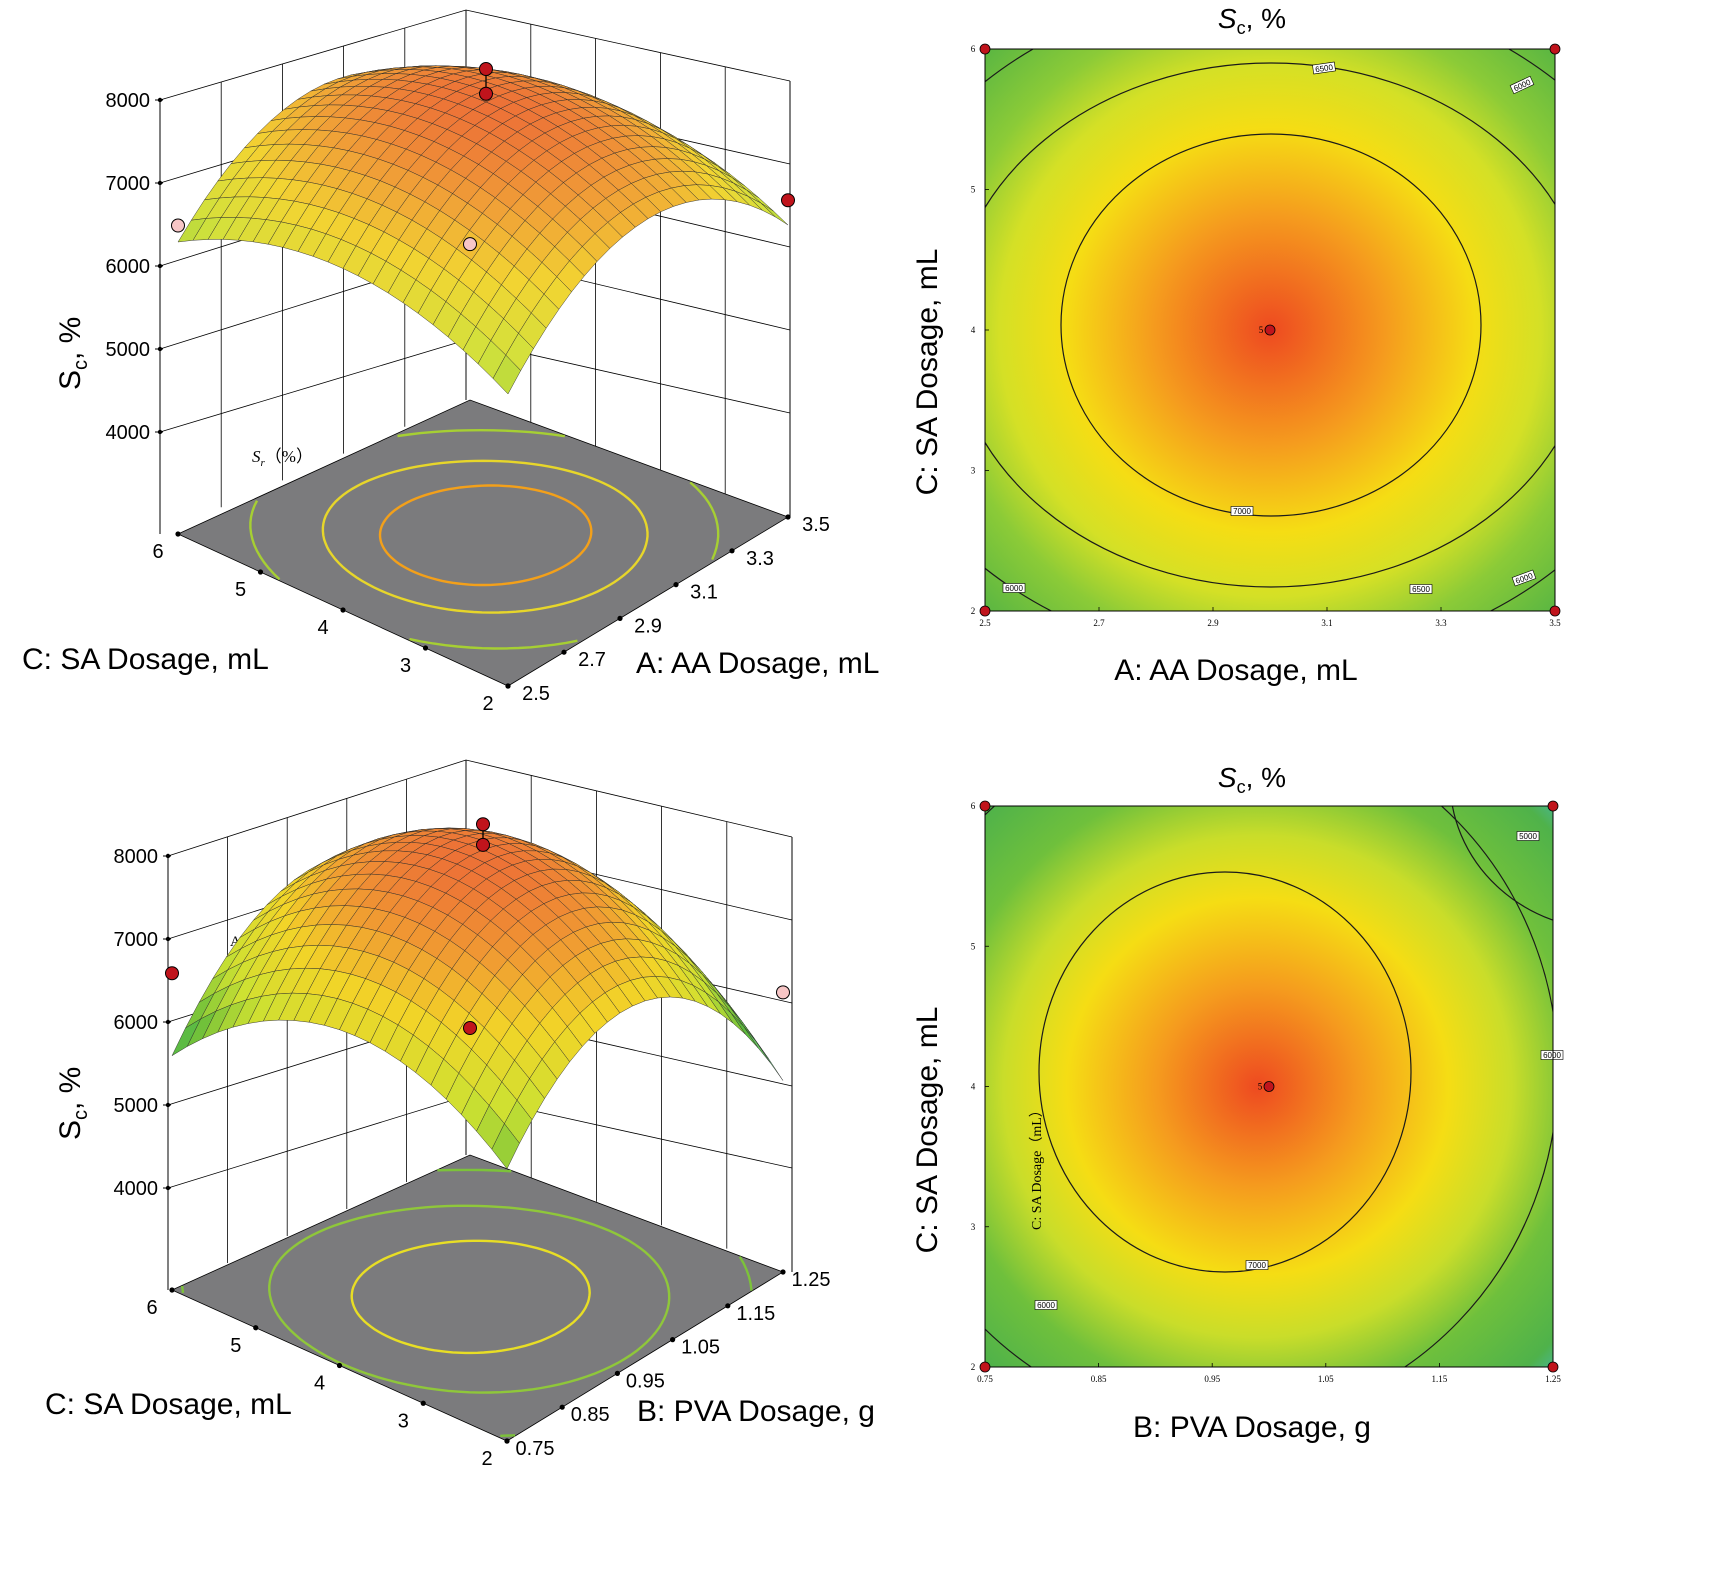 This screenshot has height=1582, width=1710. What do you see at coordinates (704, 593) in the screenshot?
I see `x-tick-label: 3.1` at bounding box center [704, 593].